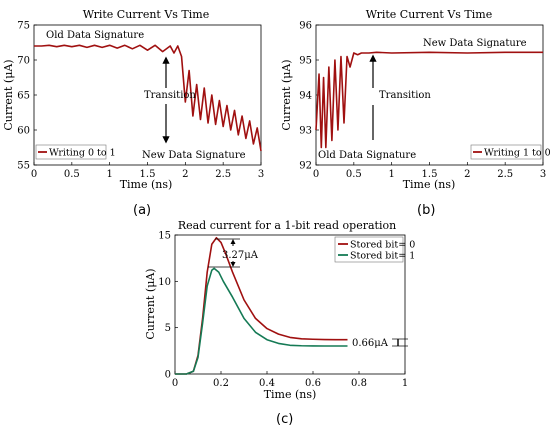 This screenshot has width=550, height=432. Describe the element at coordinates (305, 96) in the screenshot. I see `y-tick-label: 94` at that location.